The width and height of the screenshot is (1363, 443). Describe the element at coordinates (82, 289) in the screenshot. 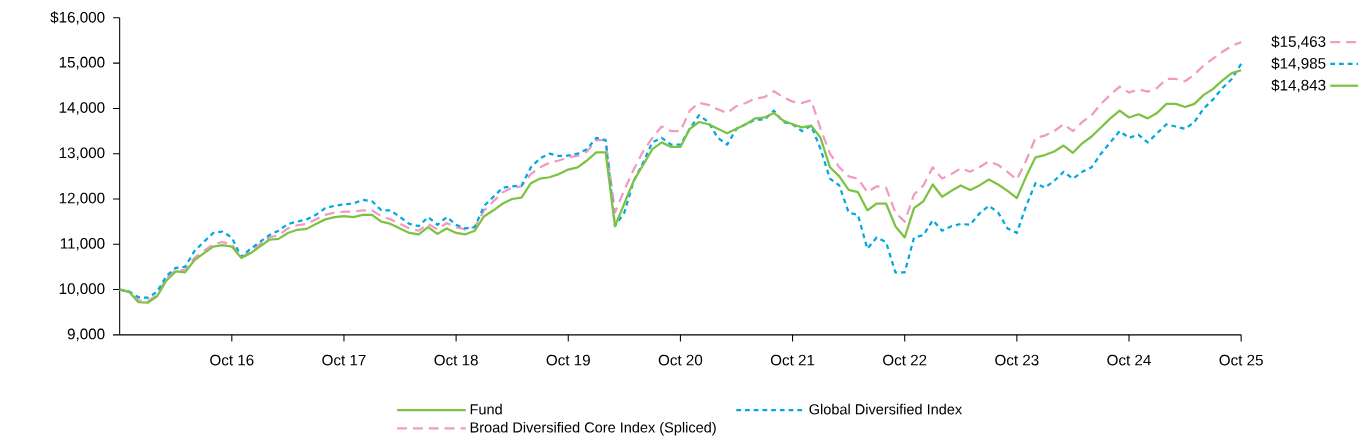

I see `y-tick-label: 10,000` at that location.